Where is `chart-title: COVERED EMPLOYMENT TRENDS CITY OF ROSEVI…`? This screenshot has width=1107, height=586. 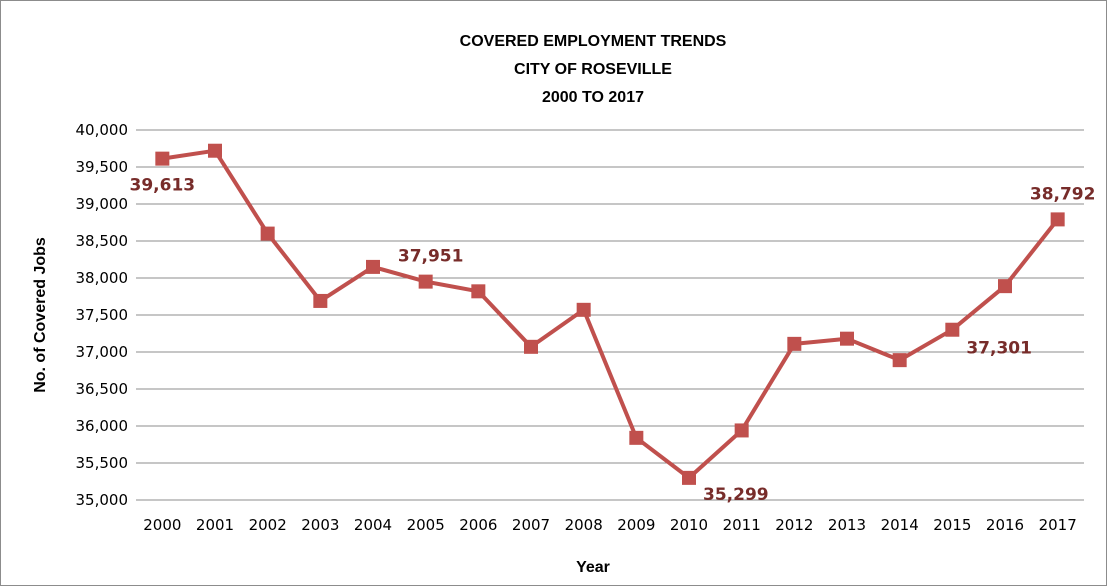 chart-title: COVERED EMPLOYMENT TRENDS CITY OF ROSEVI… is located at coordinates (593, 69).